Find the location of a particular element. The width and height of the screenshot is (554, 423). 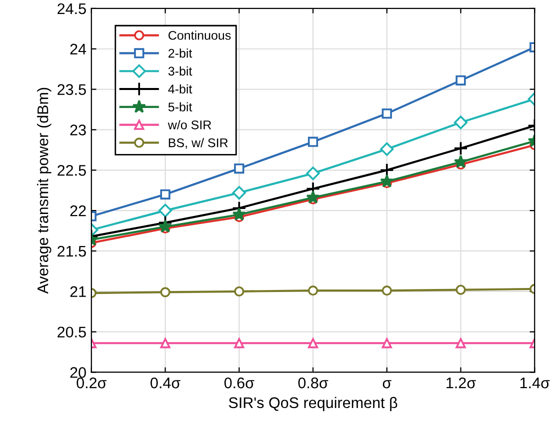

y-tick-label: 23.5 is located at coordinates (72, 89).